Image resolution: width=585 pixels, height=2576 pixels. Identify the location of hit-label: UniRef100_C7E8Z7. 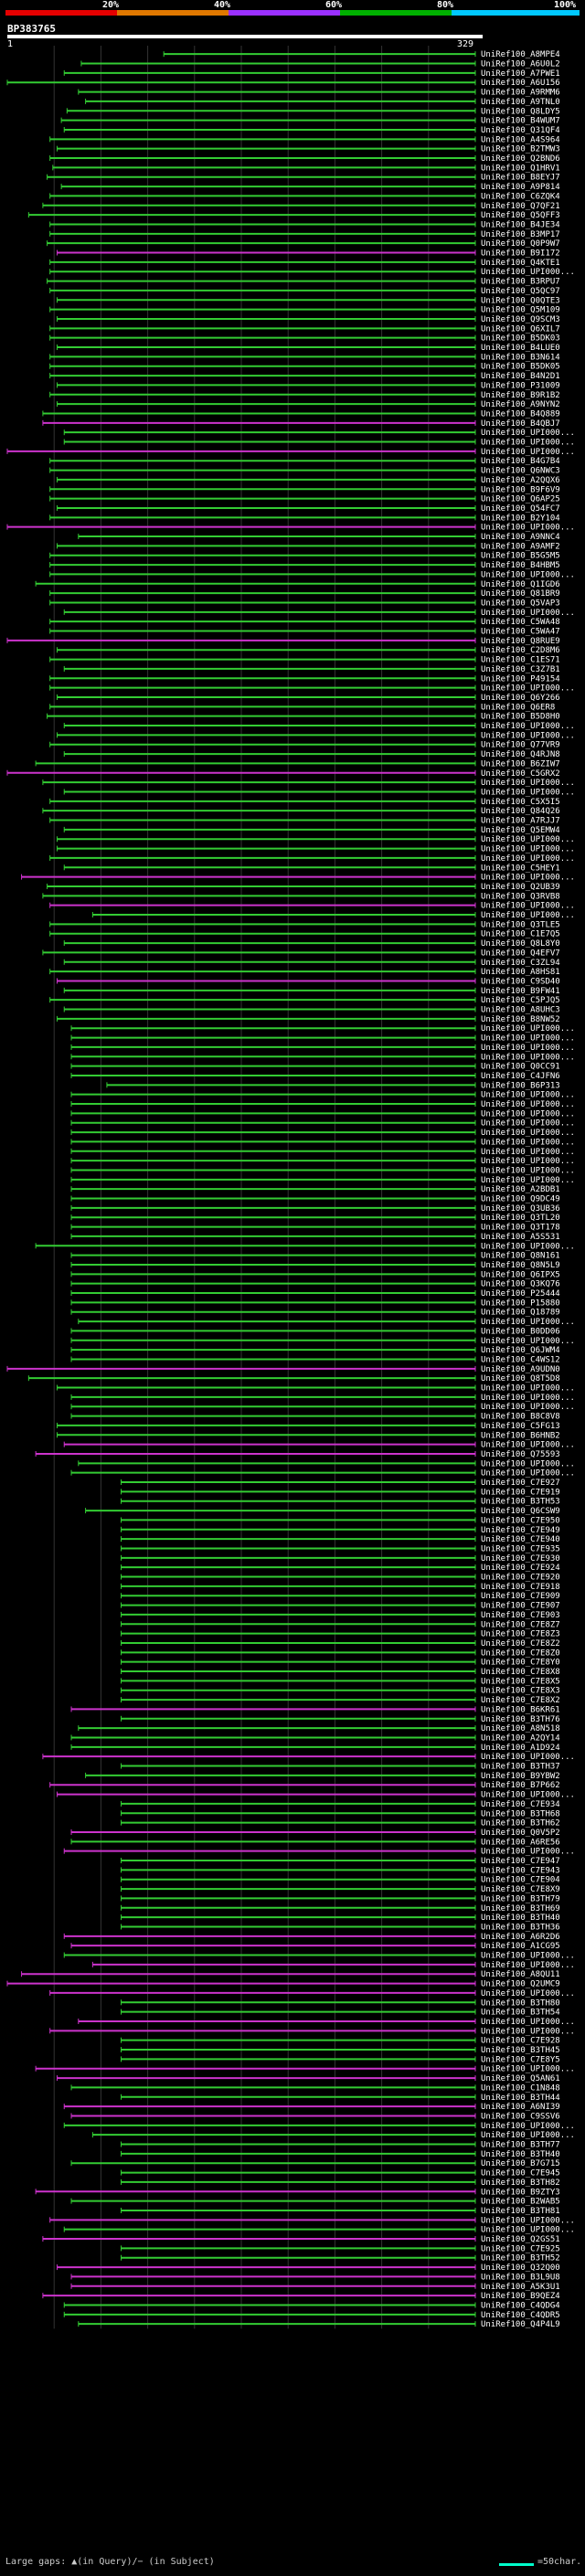
(520, 1624).